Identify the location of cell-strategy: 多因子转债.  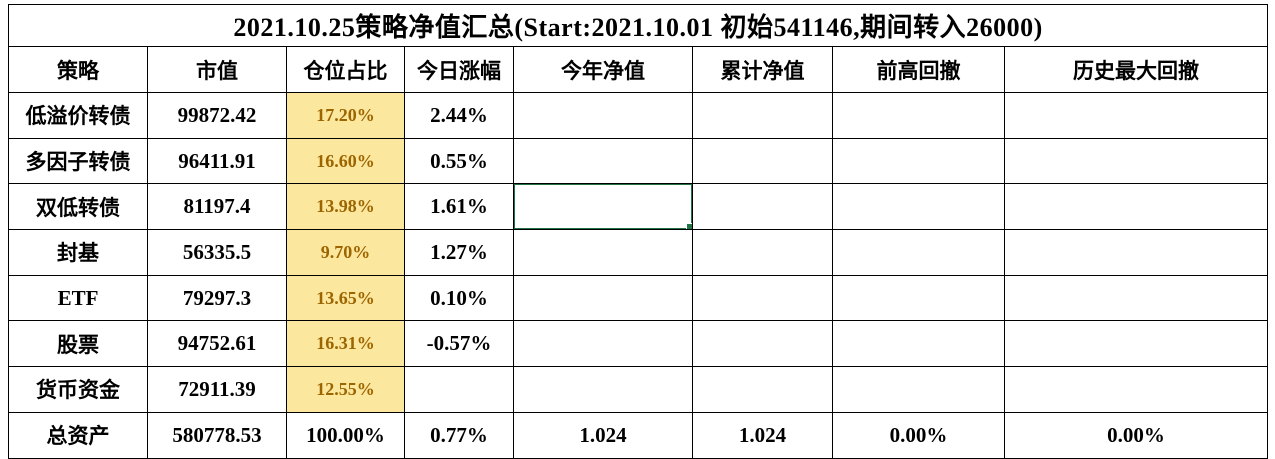
(78, 161).